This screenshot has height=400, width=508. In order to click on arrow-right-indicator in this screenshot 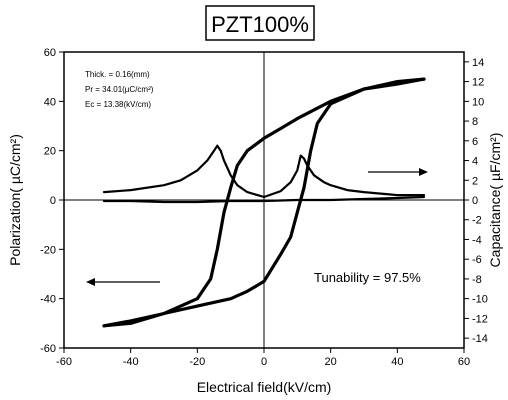, I will do `click(398, 172)`.